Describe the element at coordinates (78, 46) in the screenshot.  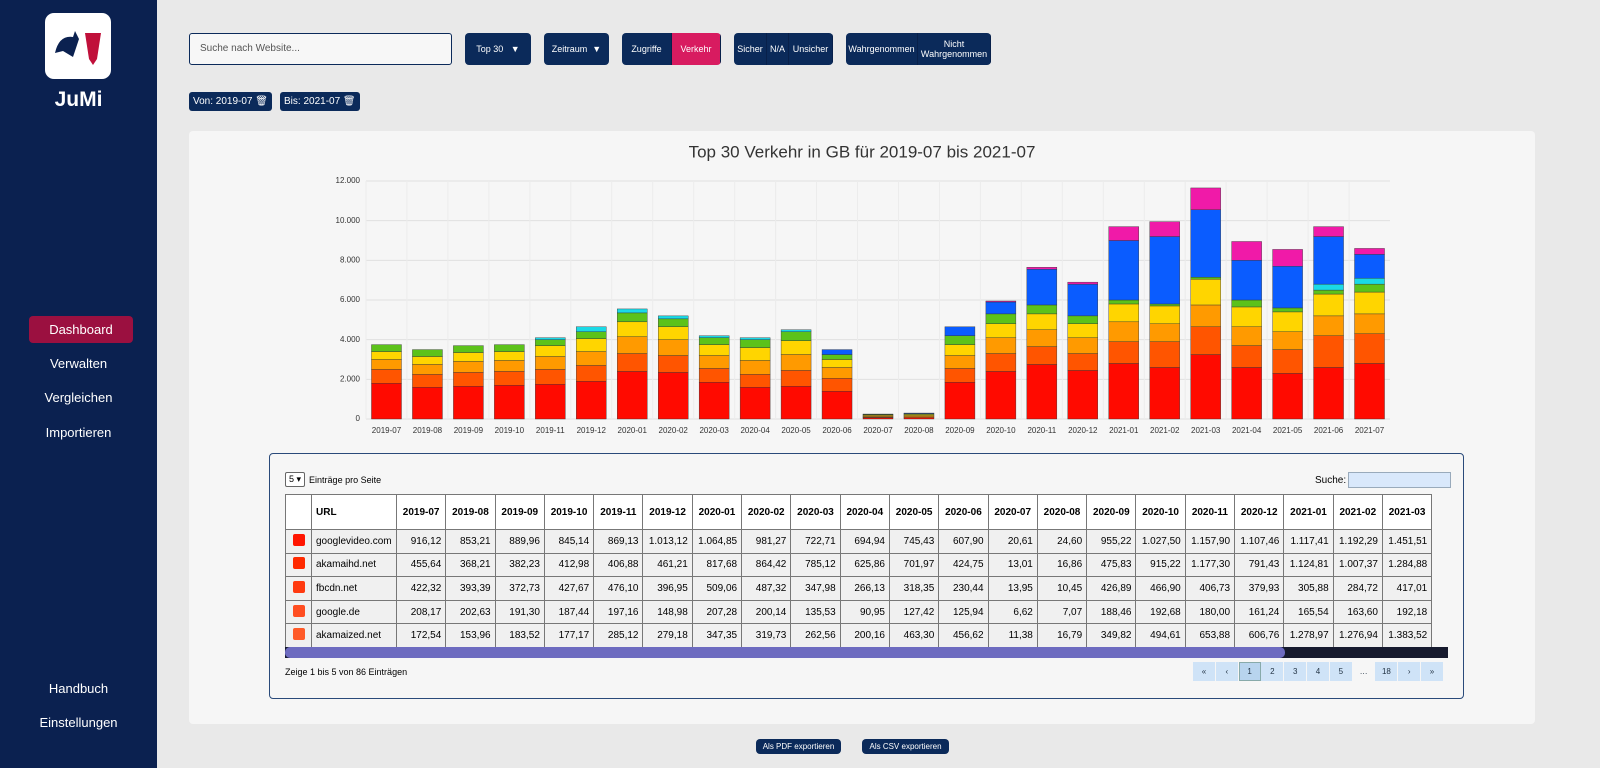
I see `logo` at that location.